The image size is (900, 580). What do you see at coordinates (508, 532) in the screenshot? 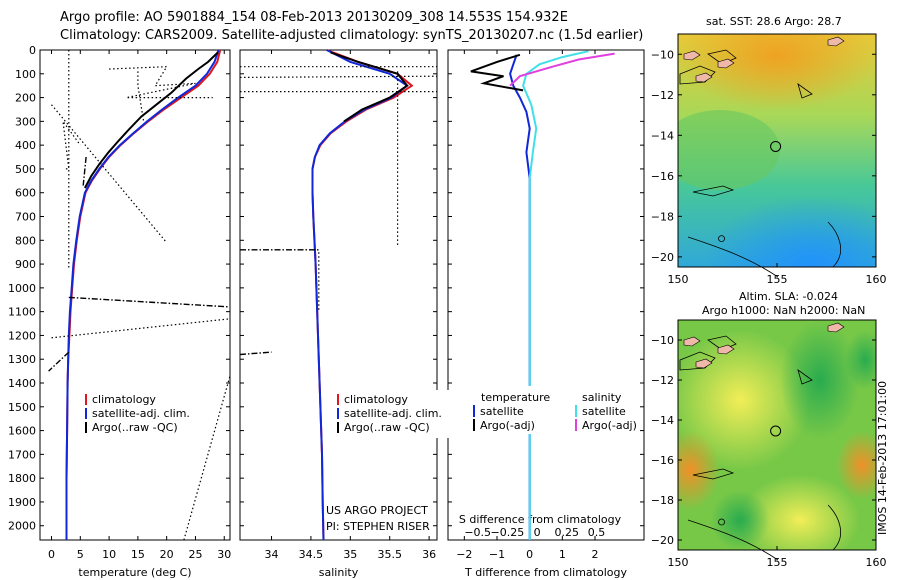
I see `top-tick-label: −0.25` at bounding box center [508, 532].